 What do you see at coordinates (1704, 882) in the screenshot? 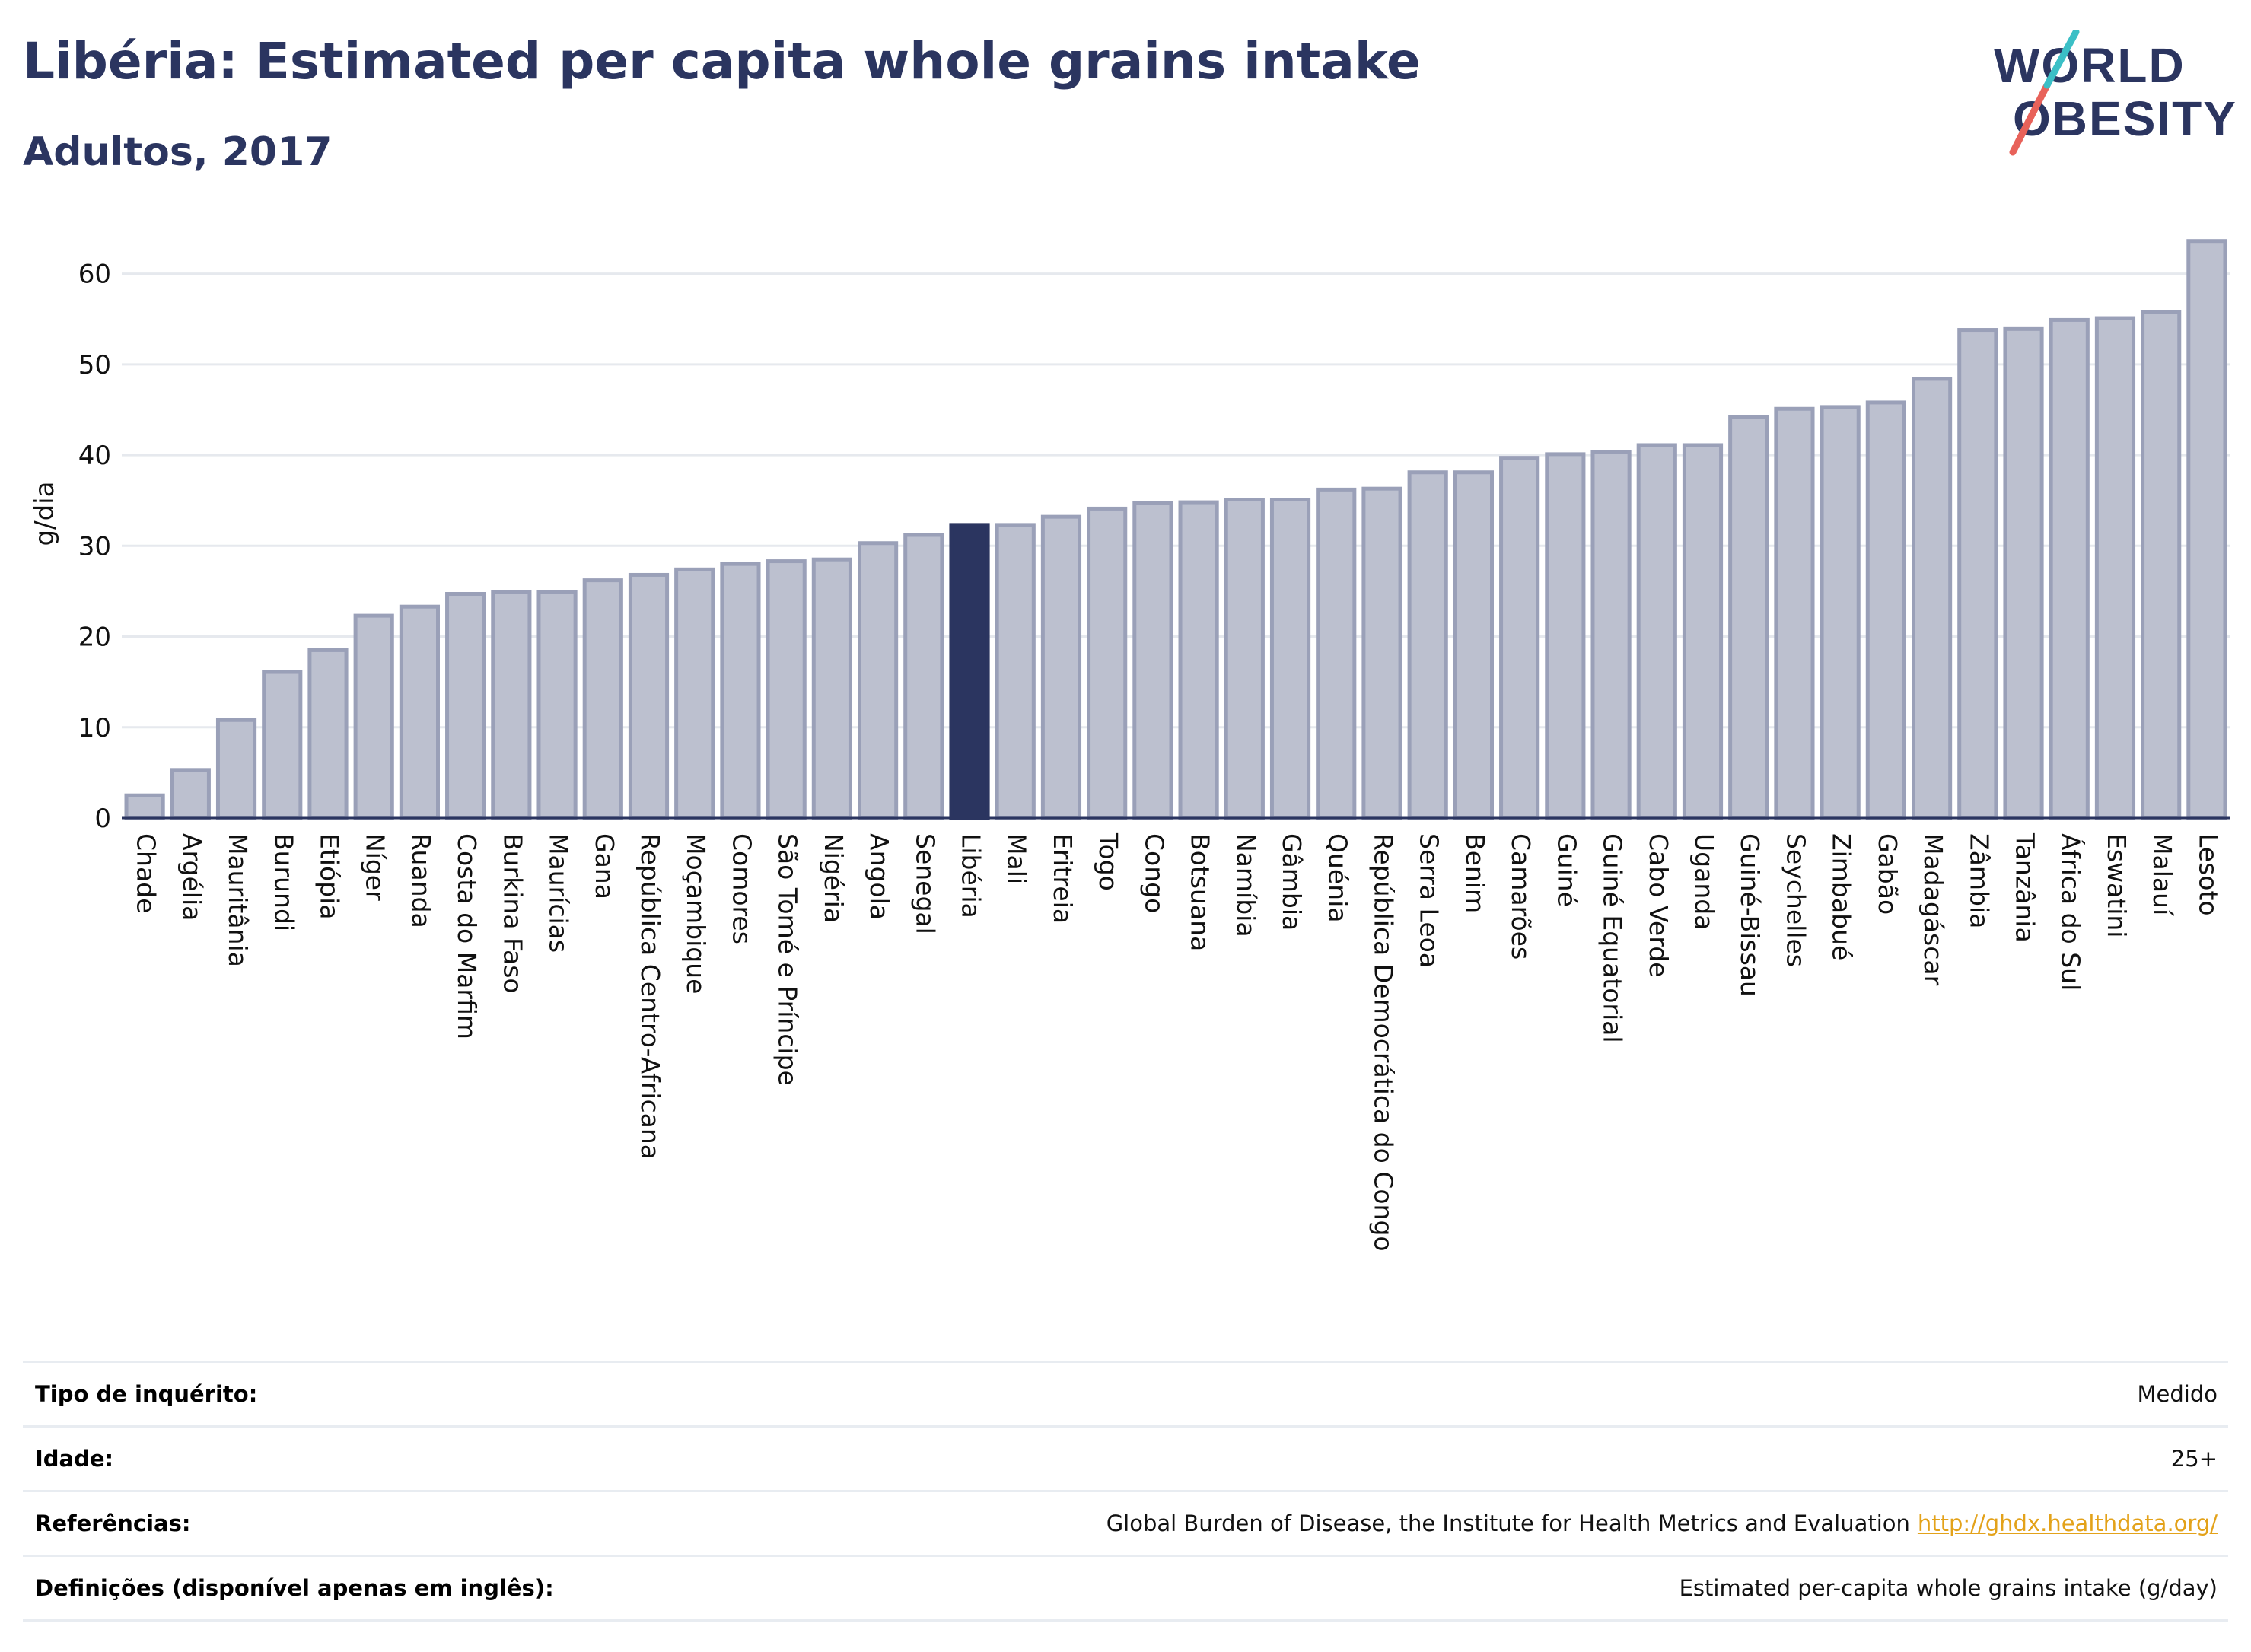
I see `x-tick-label: Uganda` at bounding box center [1704, 882].